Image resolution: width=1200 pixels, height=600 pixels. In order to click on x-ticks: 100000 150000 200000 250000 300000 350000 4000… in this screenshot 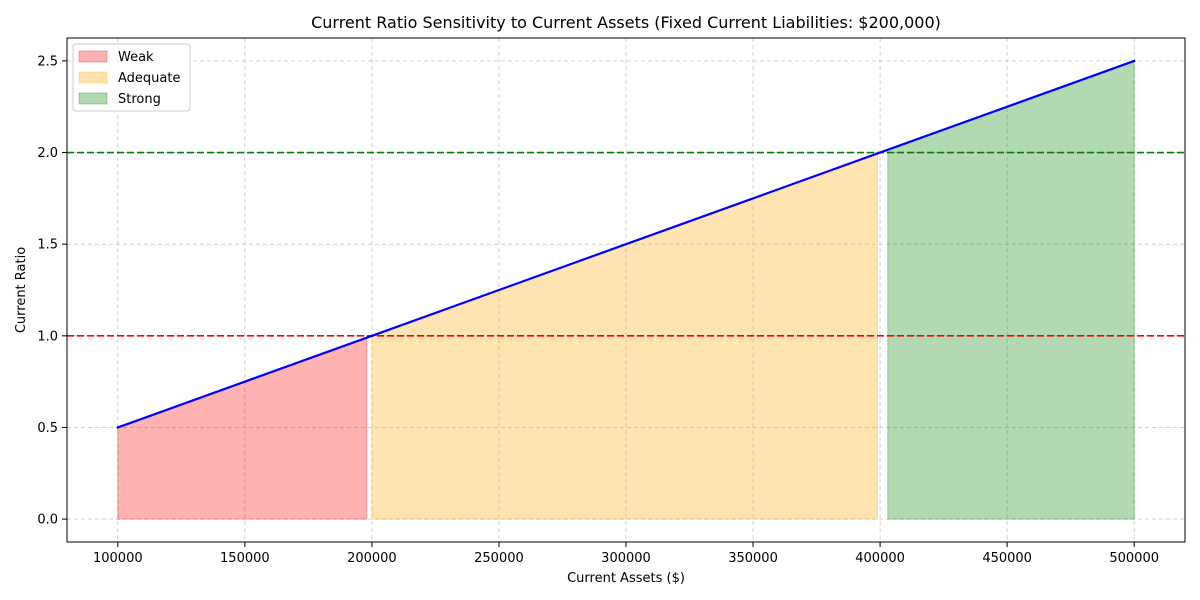, I will do `click(626, 554)`.